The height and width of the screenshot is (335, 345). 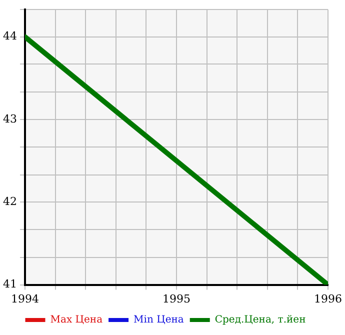 What do you see at coordinates (159, 320) in the screenshot?
I see `legend-label: Min Цена` at bounding box center [159, 320].